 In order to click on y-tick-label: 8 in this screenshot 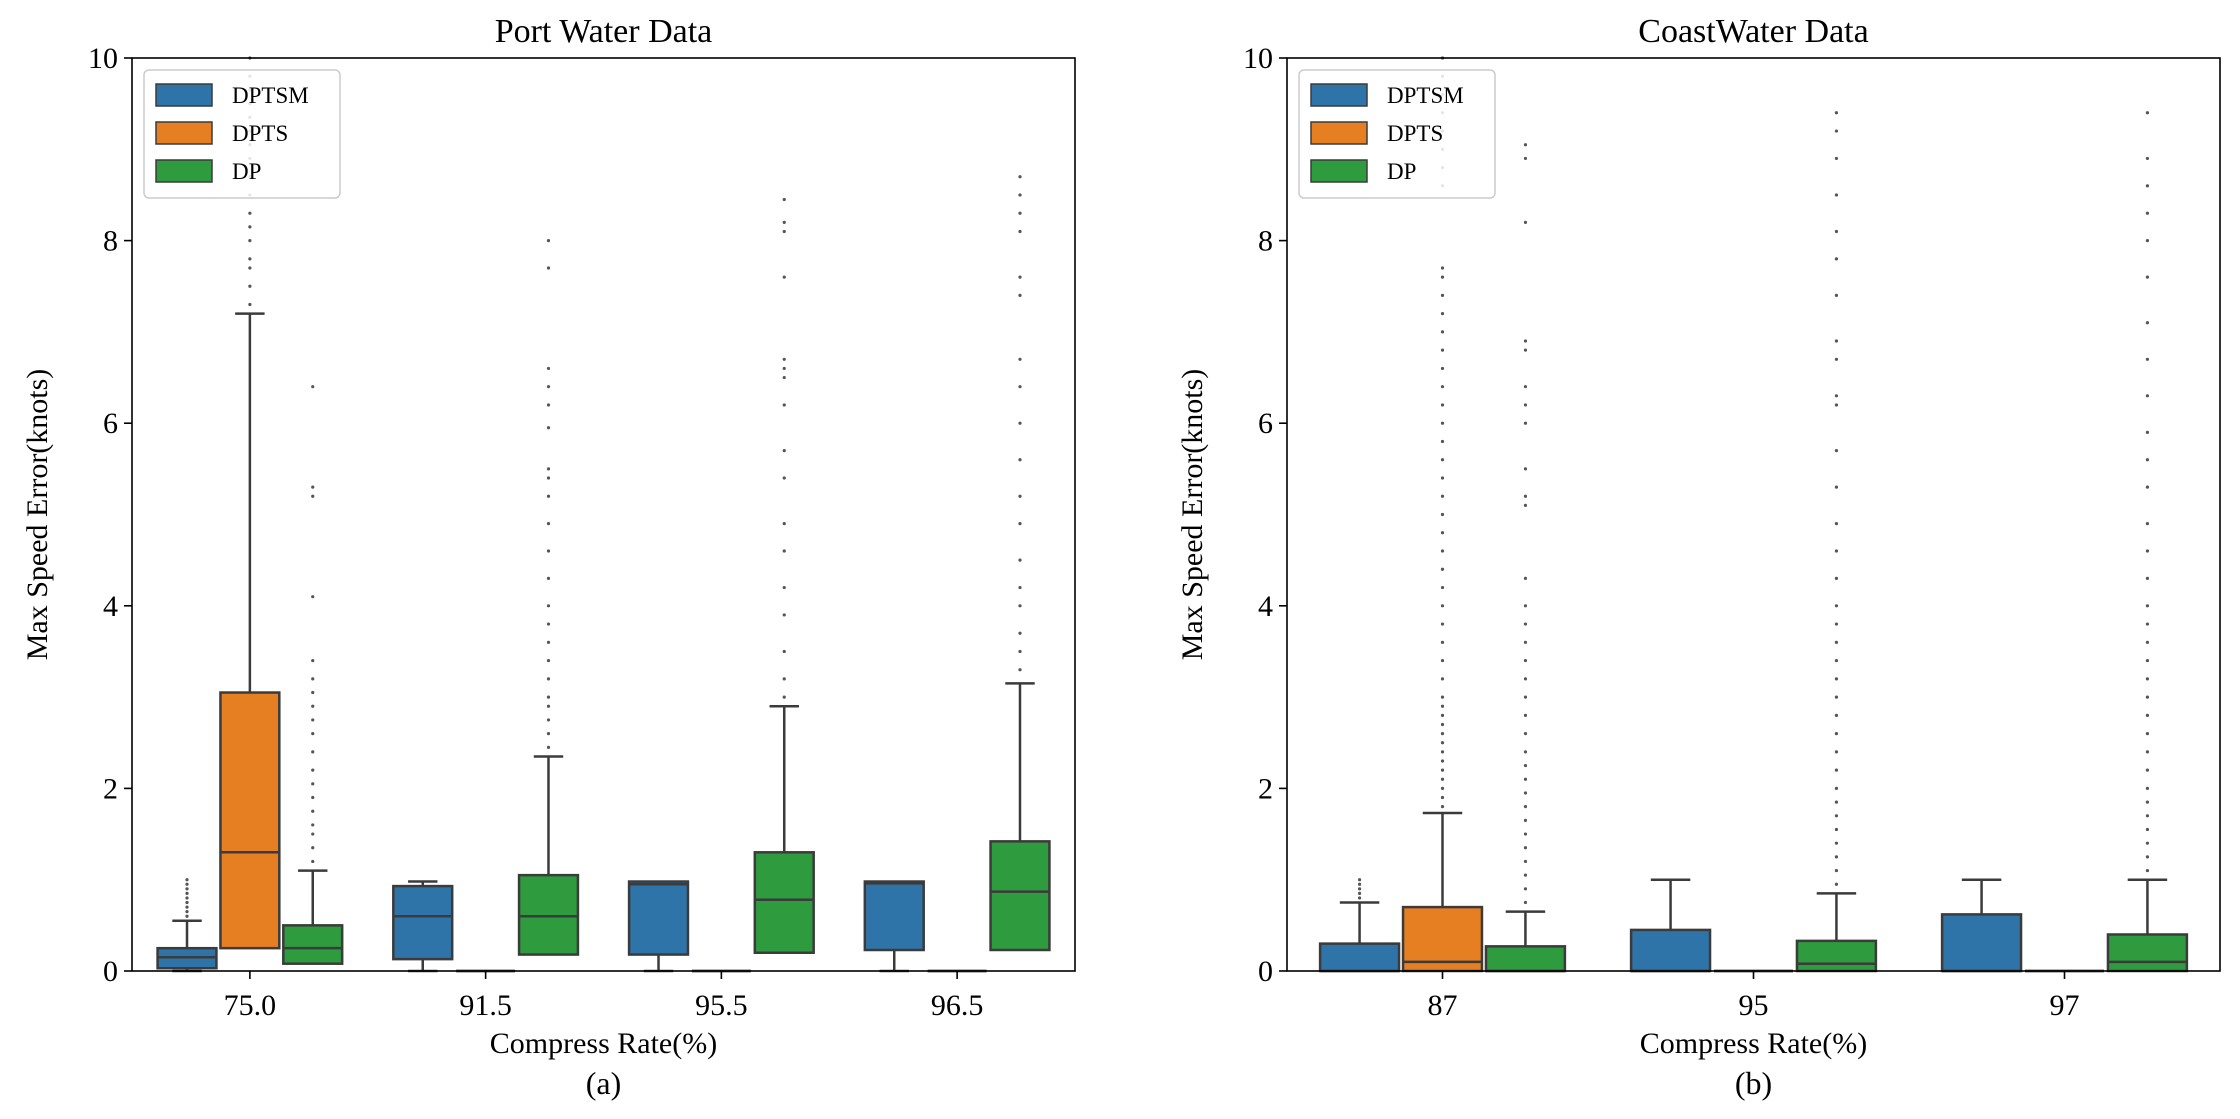, I will do `click(1265, 241)`.